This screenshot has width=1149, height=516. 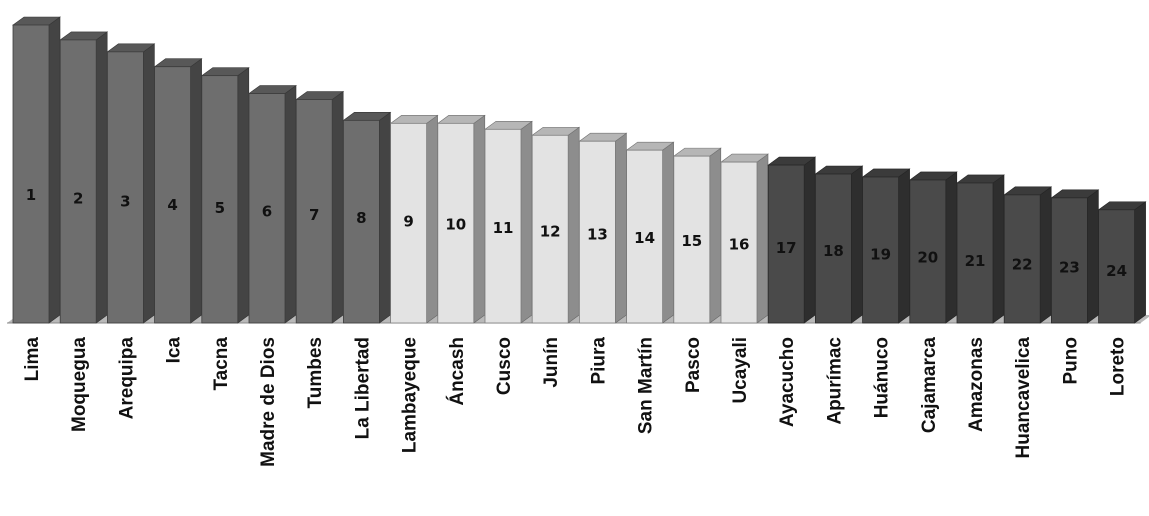 I want to click on rank-label: 19, so click(x=880, y=254).